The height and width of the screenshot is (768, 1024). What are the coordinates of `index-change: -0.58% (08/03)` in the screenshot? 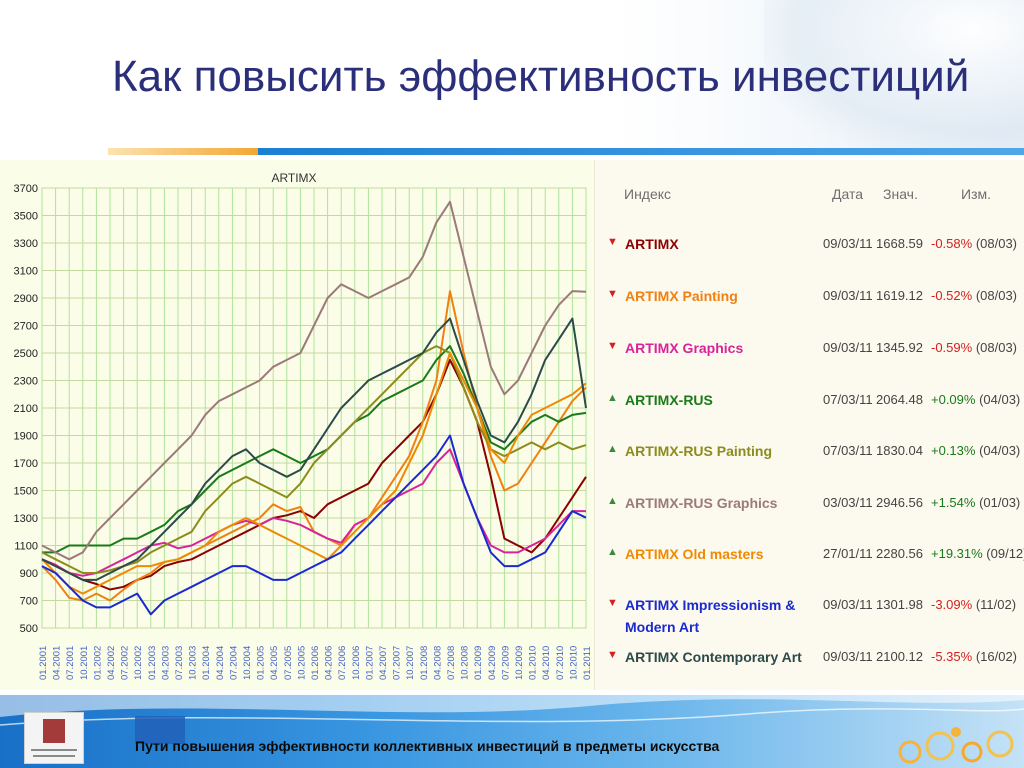 It's located at (974, 244).